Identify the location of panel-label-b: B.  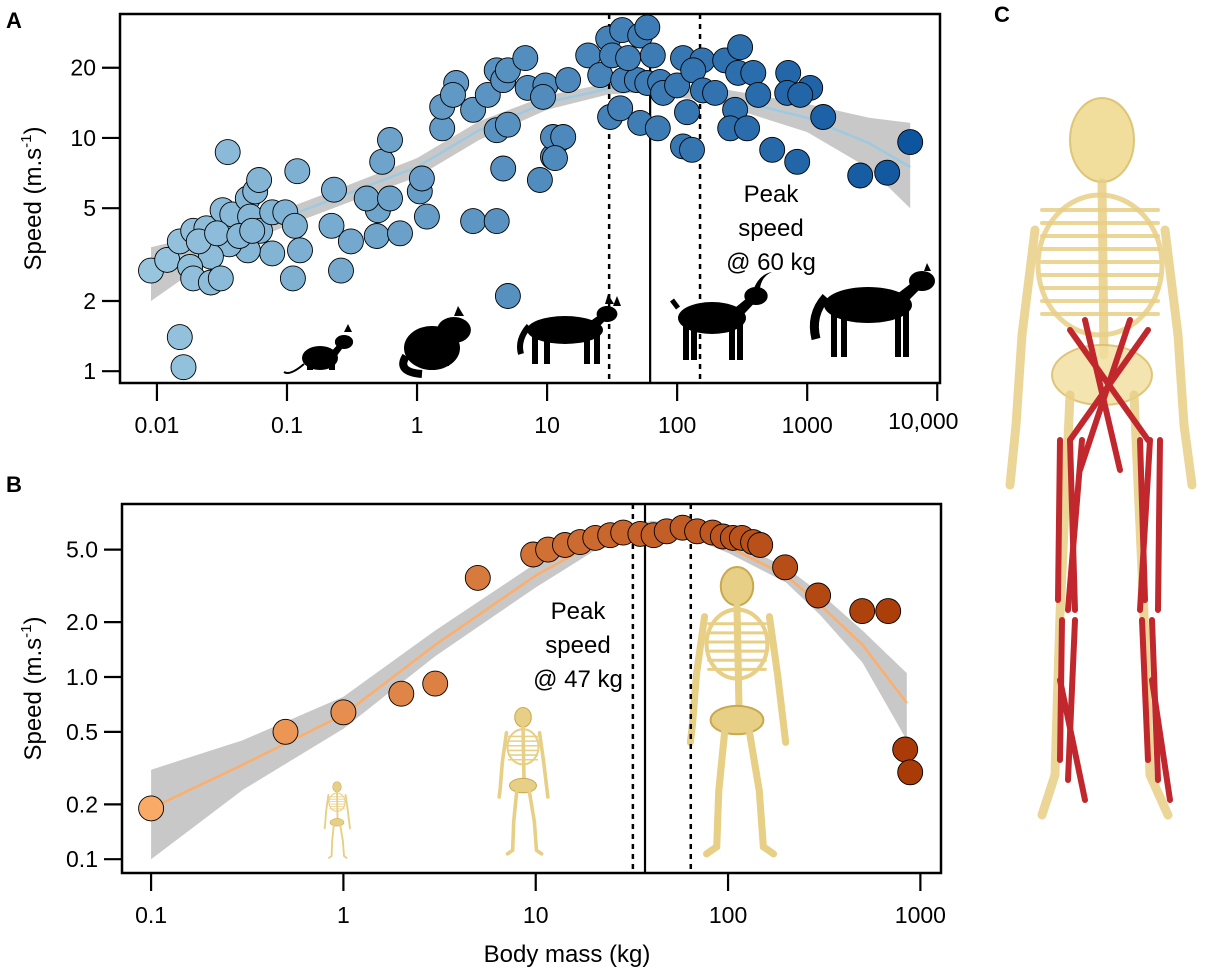
(14, 484).